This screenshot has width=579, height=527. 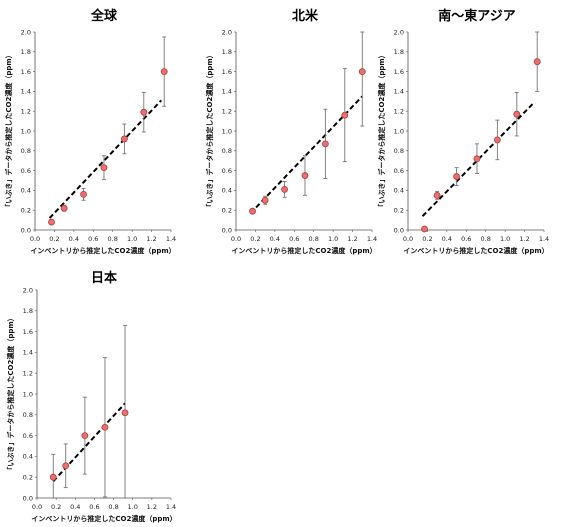 I want to click on chart-title: 北米, so click(x=305, y=16).